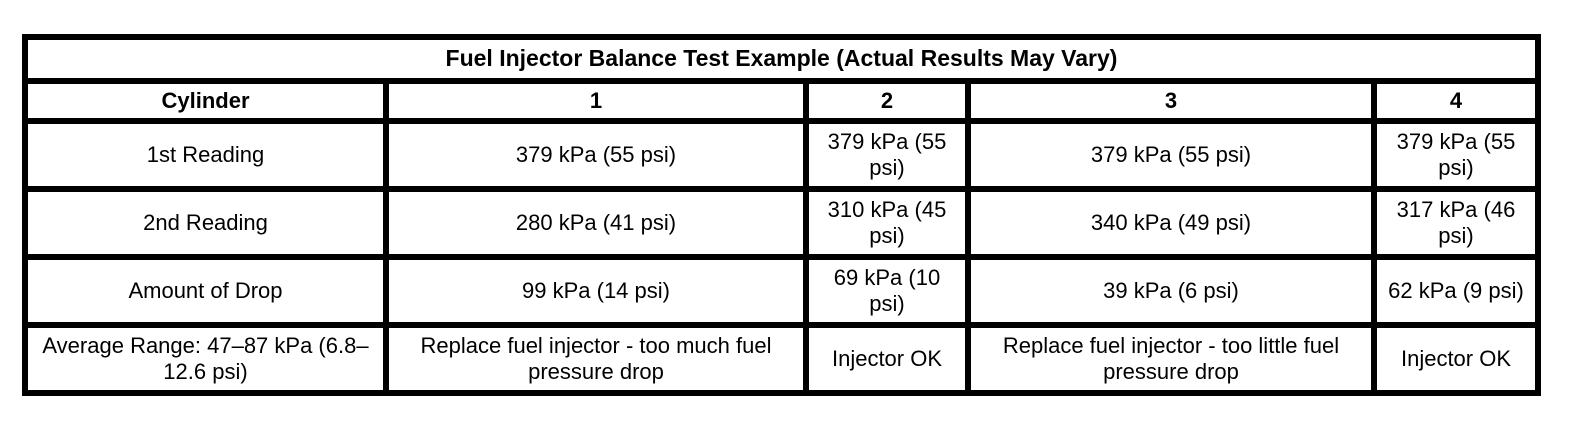 The width and height of the screenshot is (1584, 432). Describe the element at coordinates (205, 291) in the screenshot. I see `row-label: Amount of Drop` at that location.